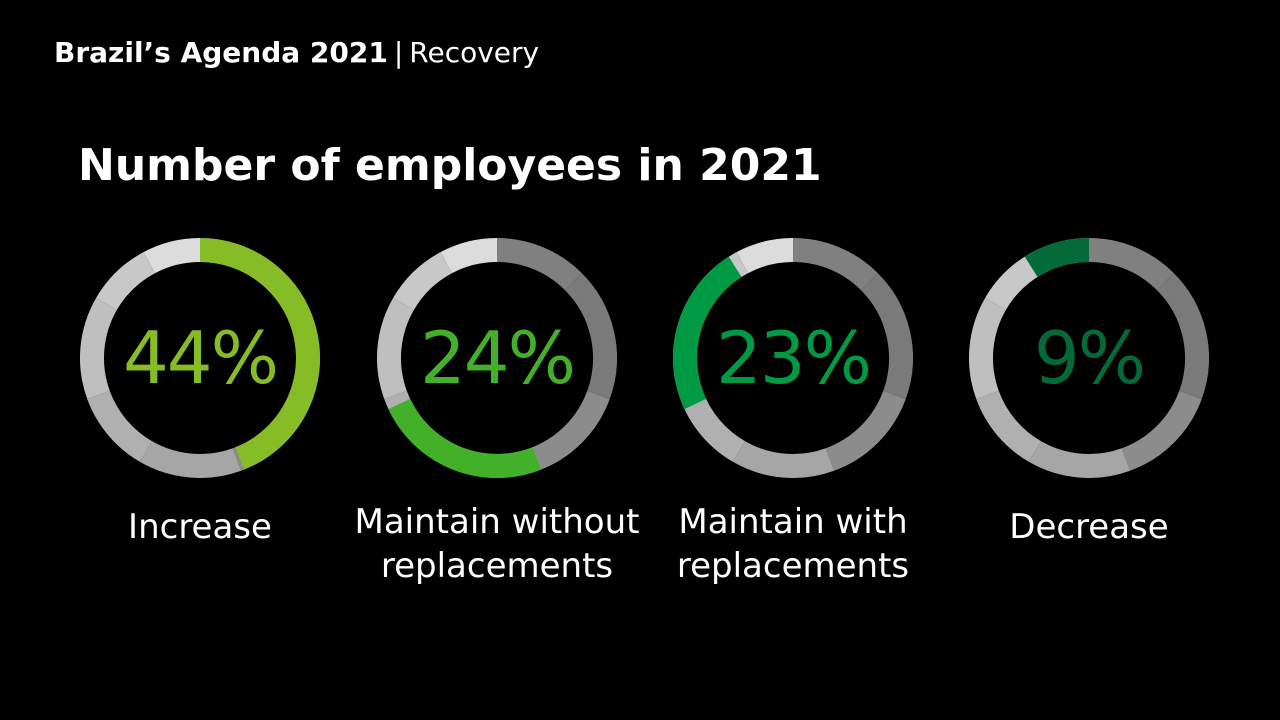 This screenshot has width=1280, height=720. What do you see at coordinates (793, 522) in the screenshot?
I see `category-label-line: Maintain with` at bounding box center [793, 522].